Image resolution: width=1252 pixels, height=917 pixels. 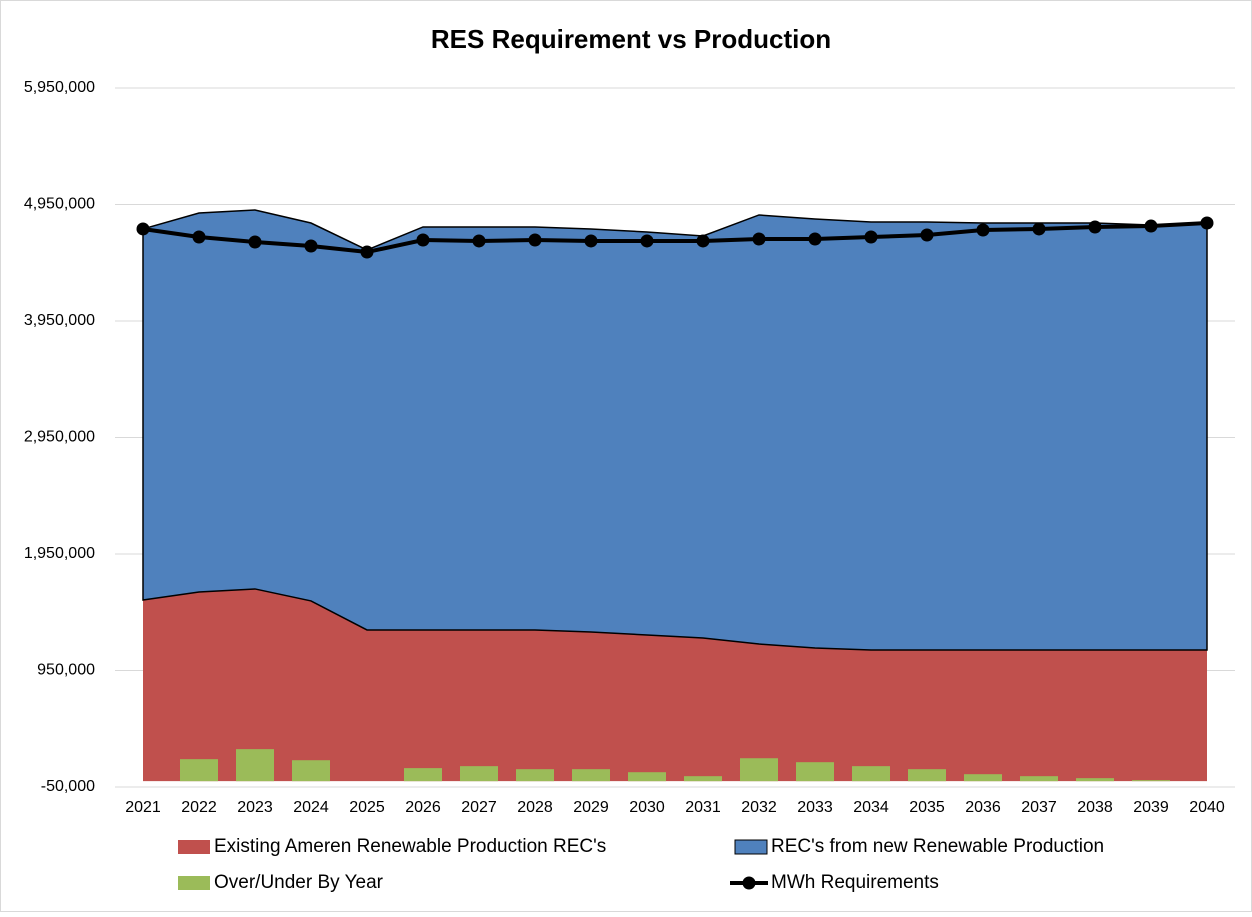 What do you see at coordinates (591, 807) in the screenshot?
I see `x-tick-label: 2029` at bounding box center [591, 807].